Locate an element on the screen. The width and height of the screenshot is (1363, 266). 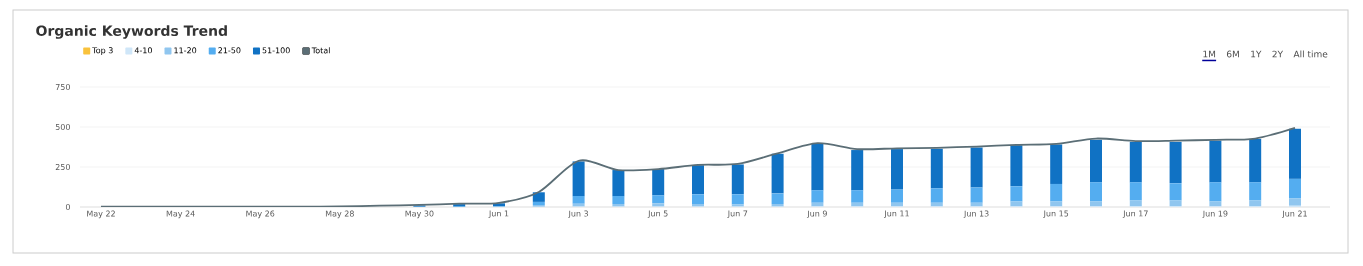
x-tick-label: May 22 is located at coordinates (101, 214).